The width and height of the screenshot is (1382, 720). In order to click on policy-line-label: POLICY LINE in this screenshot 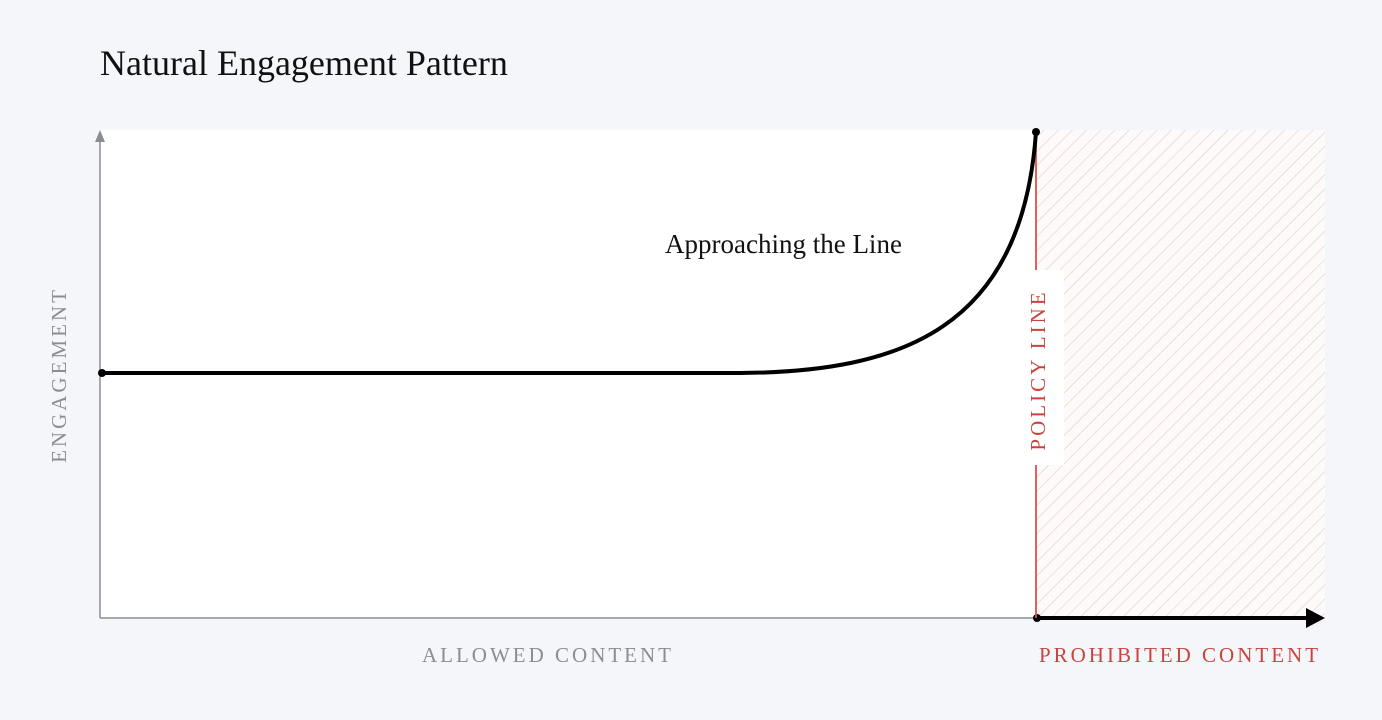, I will do `click(1038, 369)`.